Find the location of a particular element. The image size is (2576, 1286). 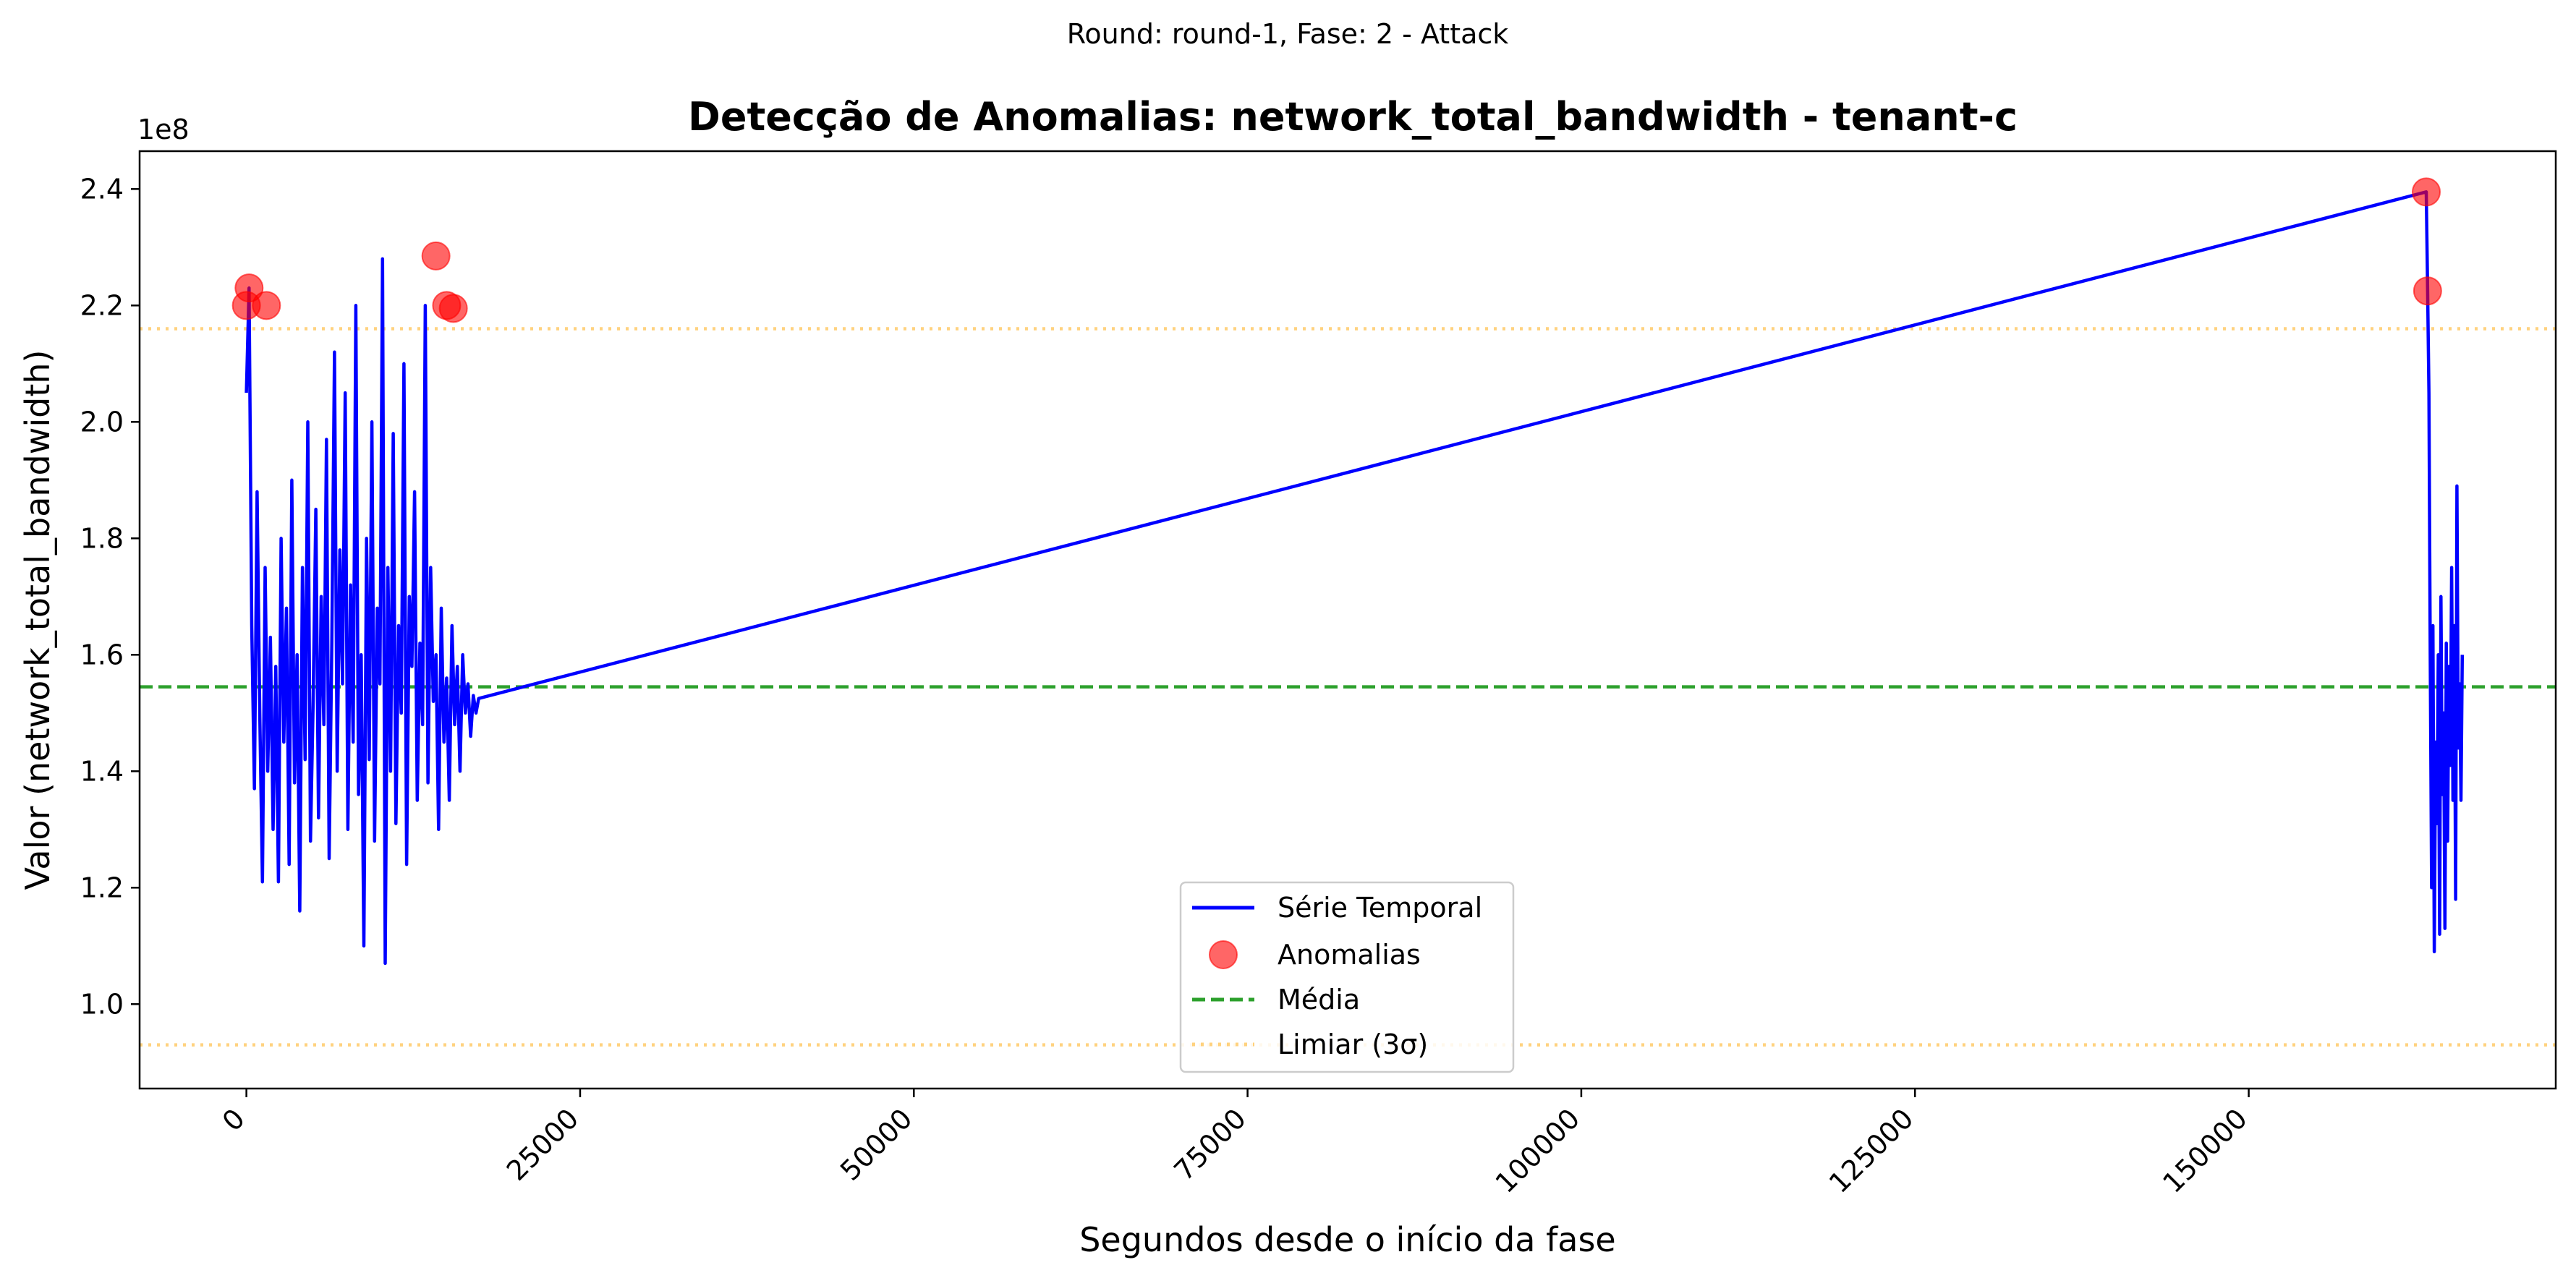

y-tick-label: 1.0 is located at coordinates (102, 1004).